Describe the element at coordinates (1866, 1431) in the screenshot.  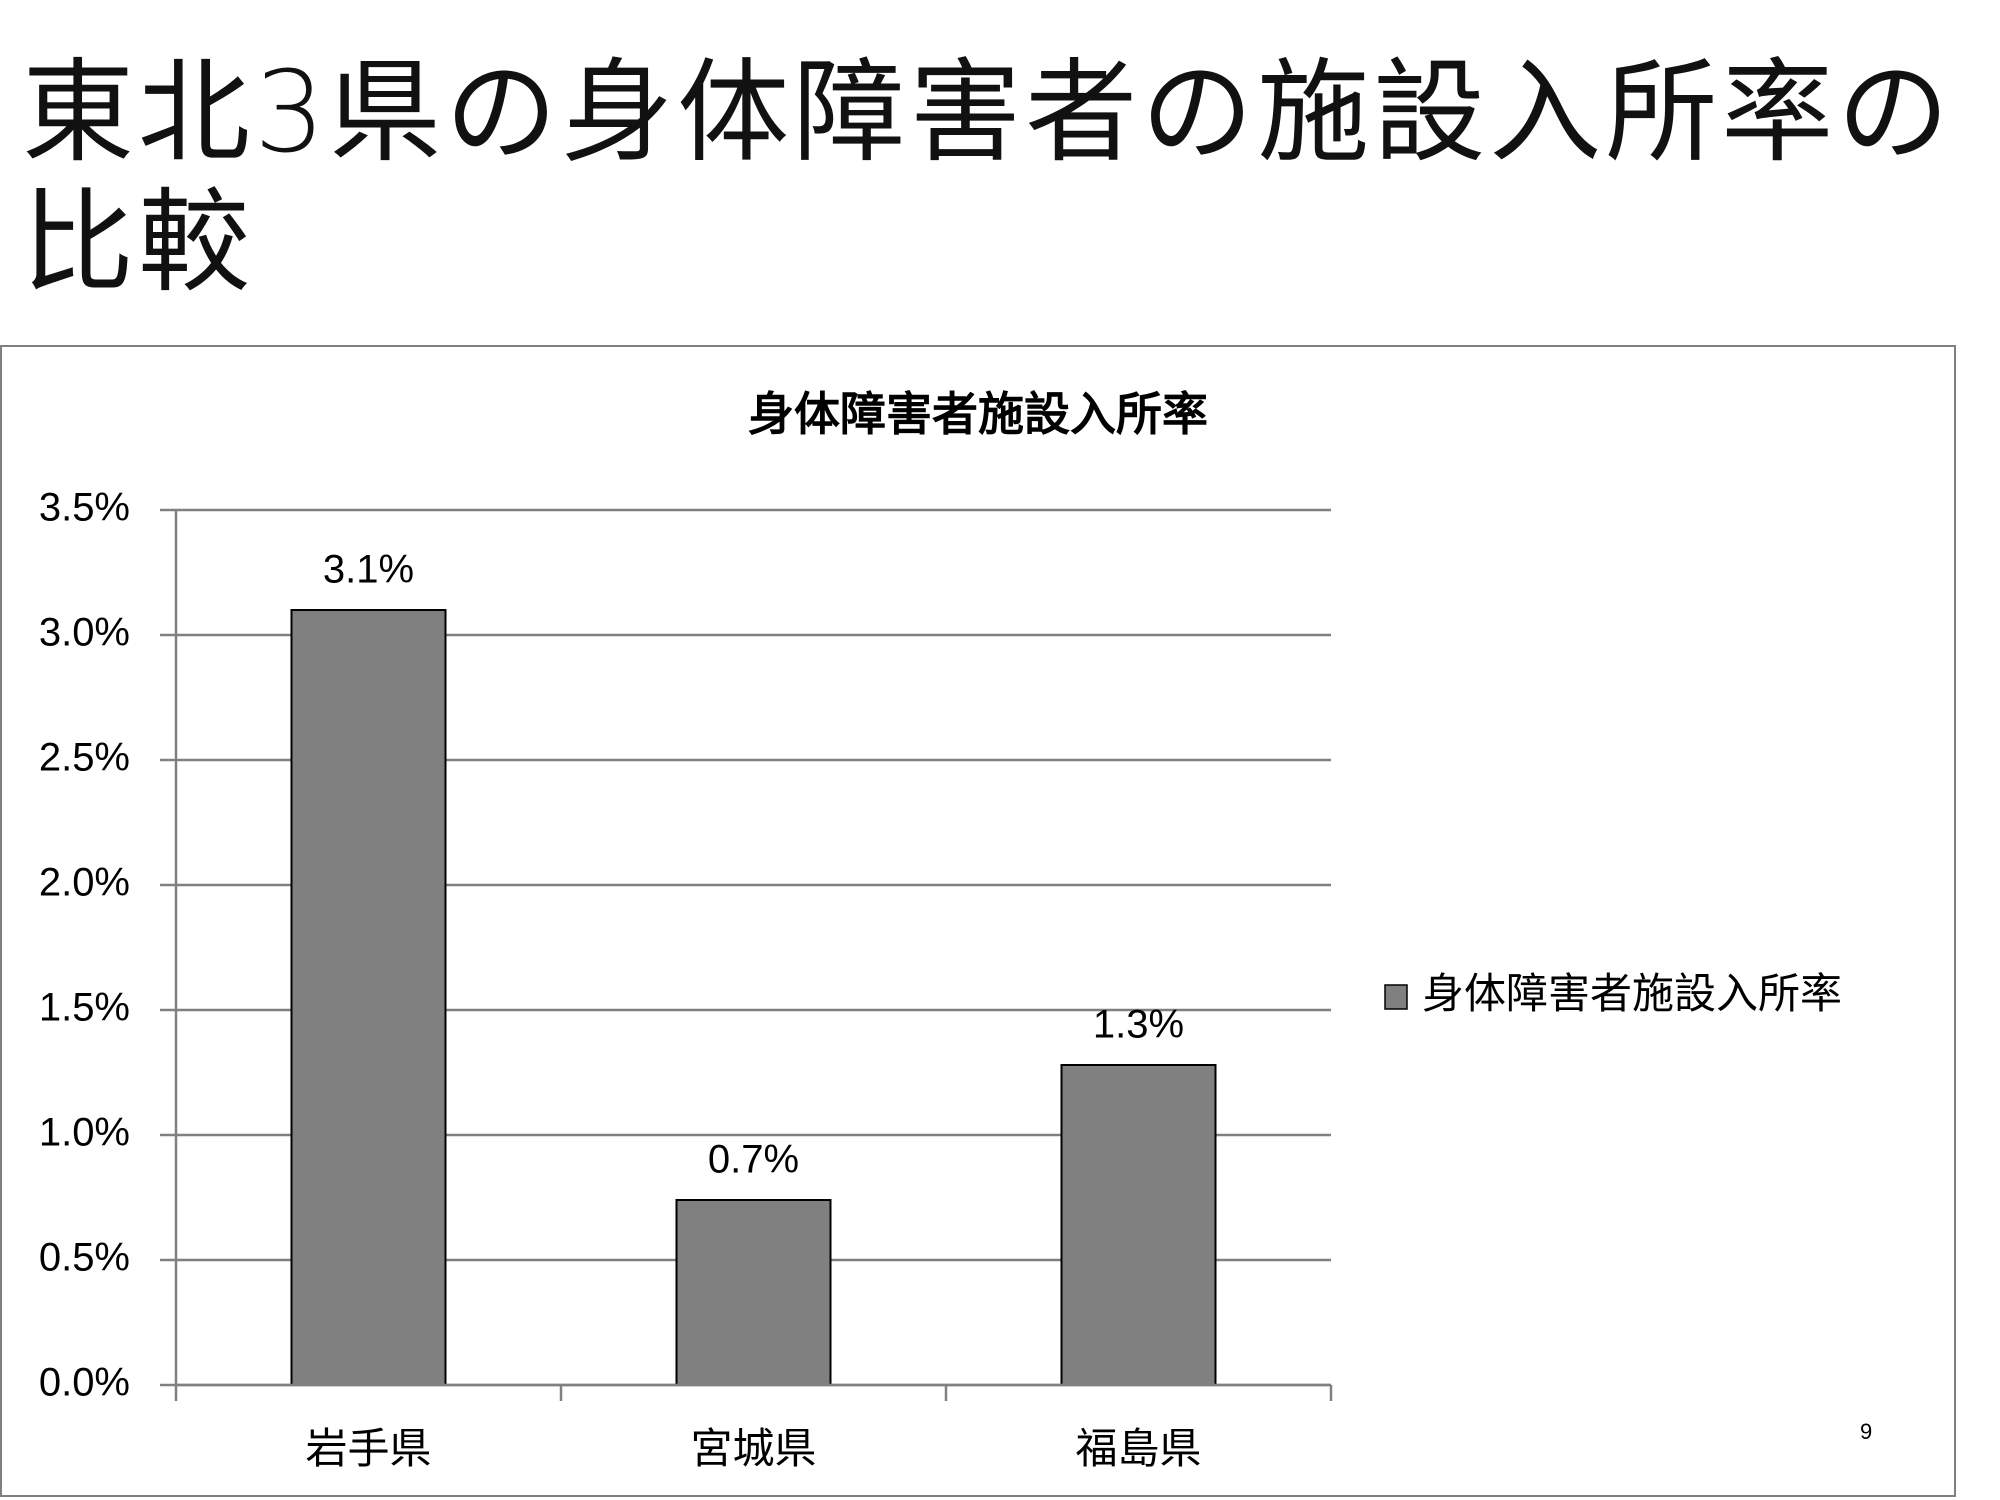
I see `page-number: 9` at that location.